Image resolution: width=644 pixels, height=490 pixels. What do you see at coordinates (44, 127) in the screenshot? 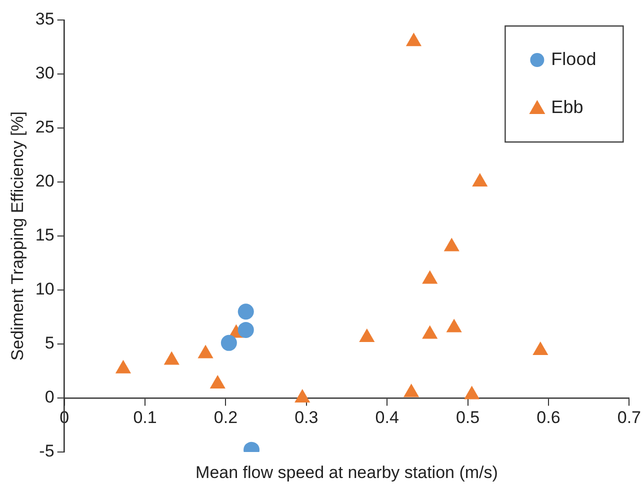
I see `y-tick-label: 25` at bounding box center [44, 127].